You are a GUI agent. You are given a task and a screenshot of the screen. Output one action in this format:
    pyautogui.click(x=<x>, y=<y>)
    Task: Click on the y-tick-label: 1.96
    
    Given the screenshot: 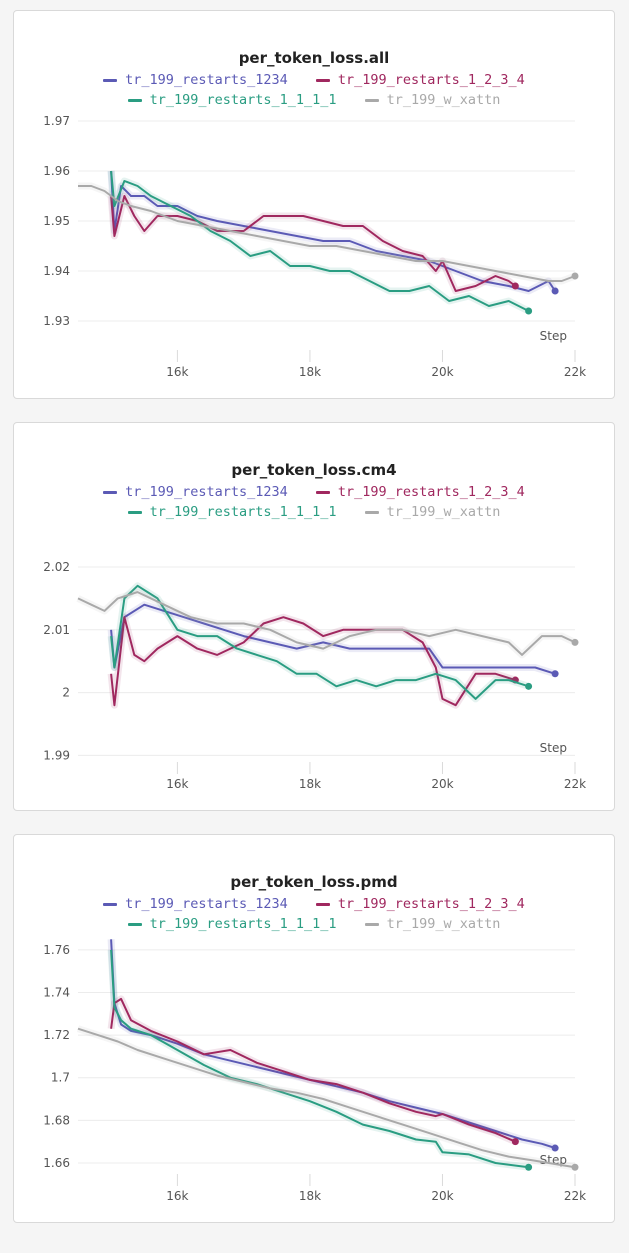 What is the action you would take?
    pyautogui.click(x=56, y=171)
    